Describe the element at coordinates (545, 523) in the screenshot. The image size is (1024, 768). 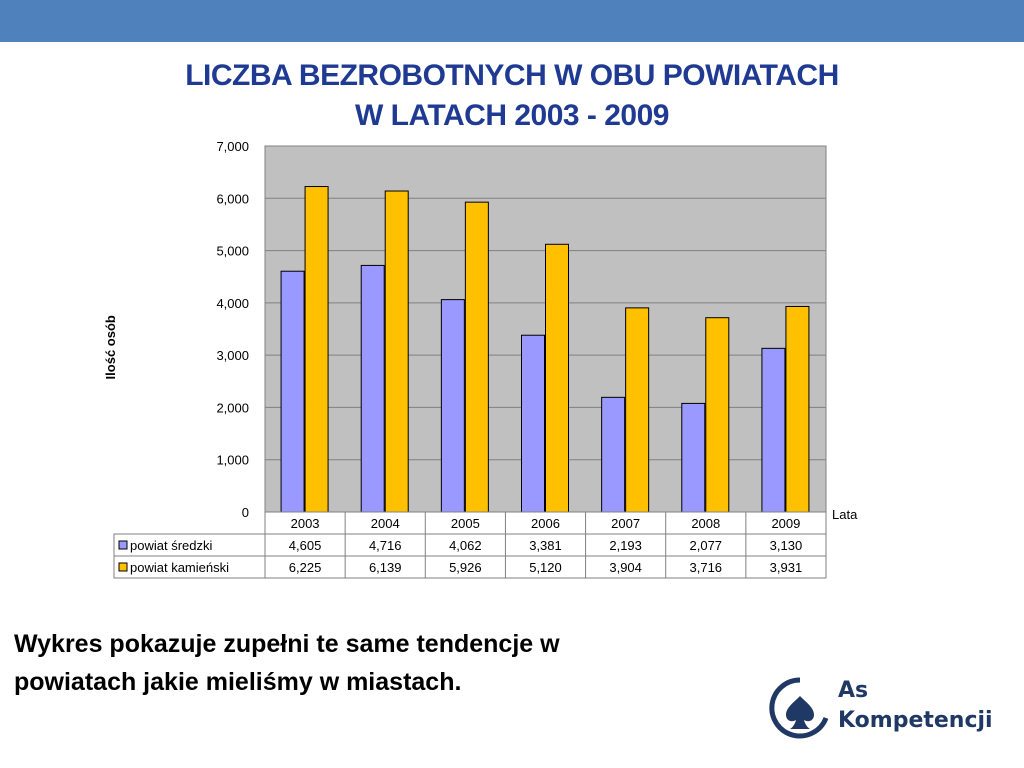
I see `x-tick-label: 2006` at that location.